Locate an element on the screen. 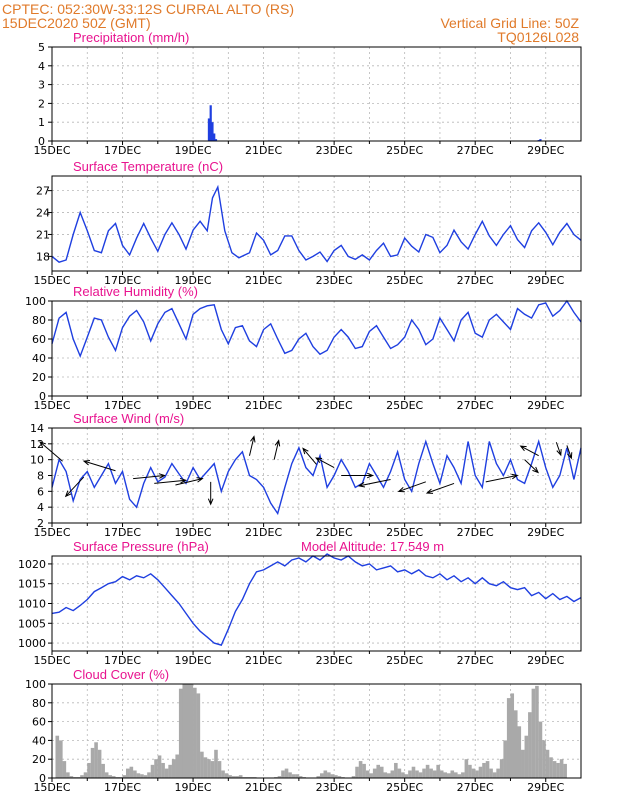  x-tick-label: 25DEC is located at coordinates (404, 787).